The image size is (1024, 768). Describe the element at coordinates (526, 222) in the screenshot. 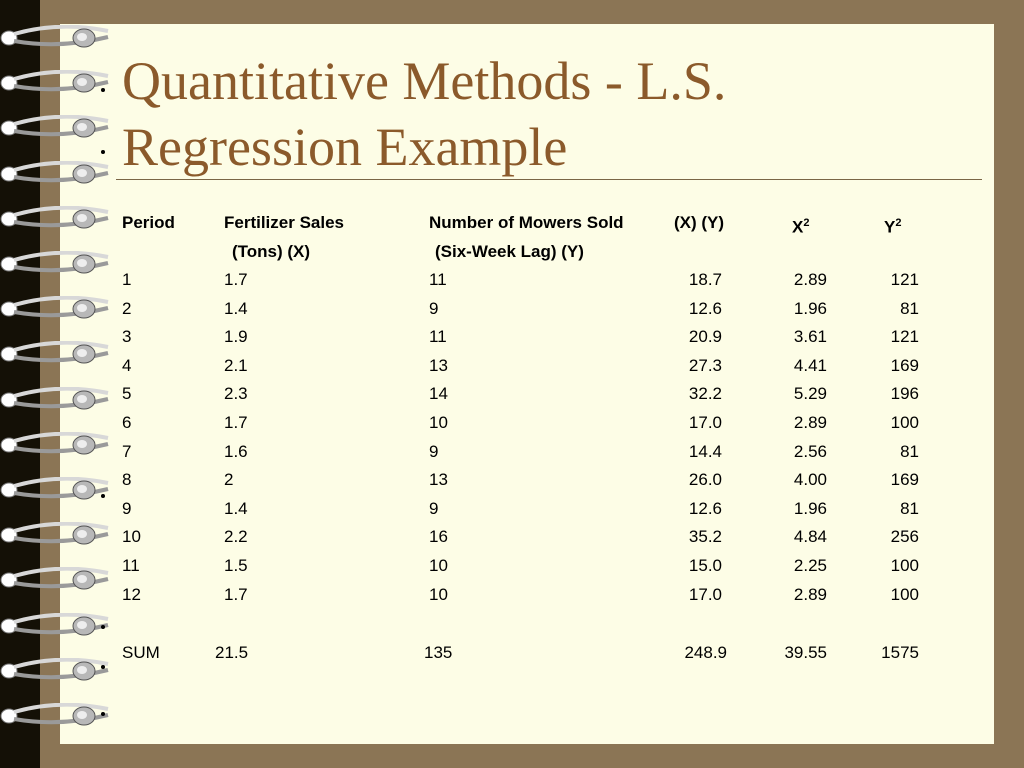

I see `header-mowers-sold: Number of Mowers Sold` at that location.